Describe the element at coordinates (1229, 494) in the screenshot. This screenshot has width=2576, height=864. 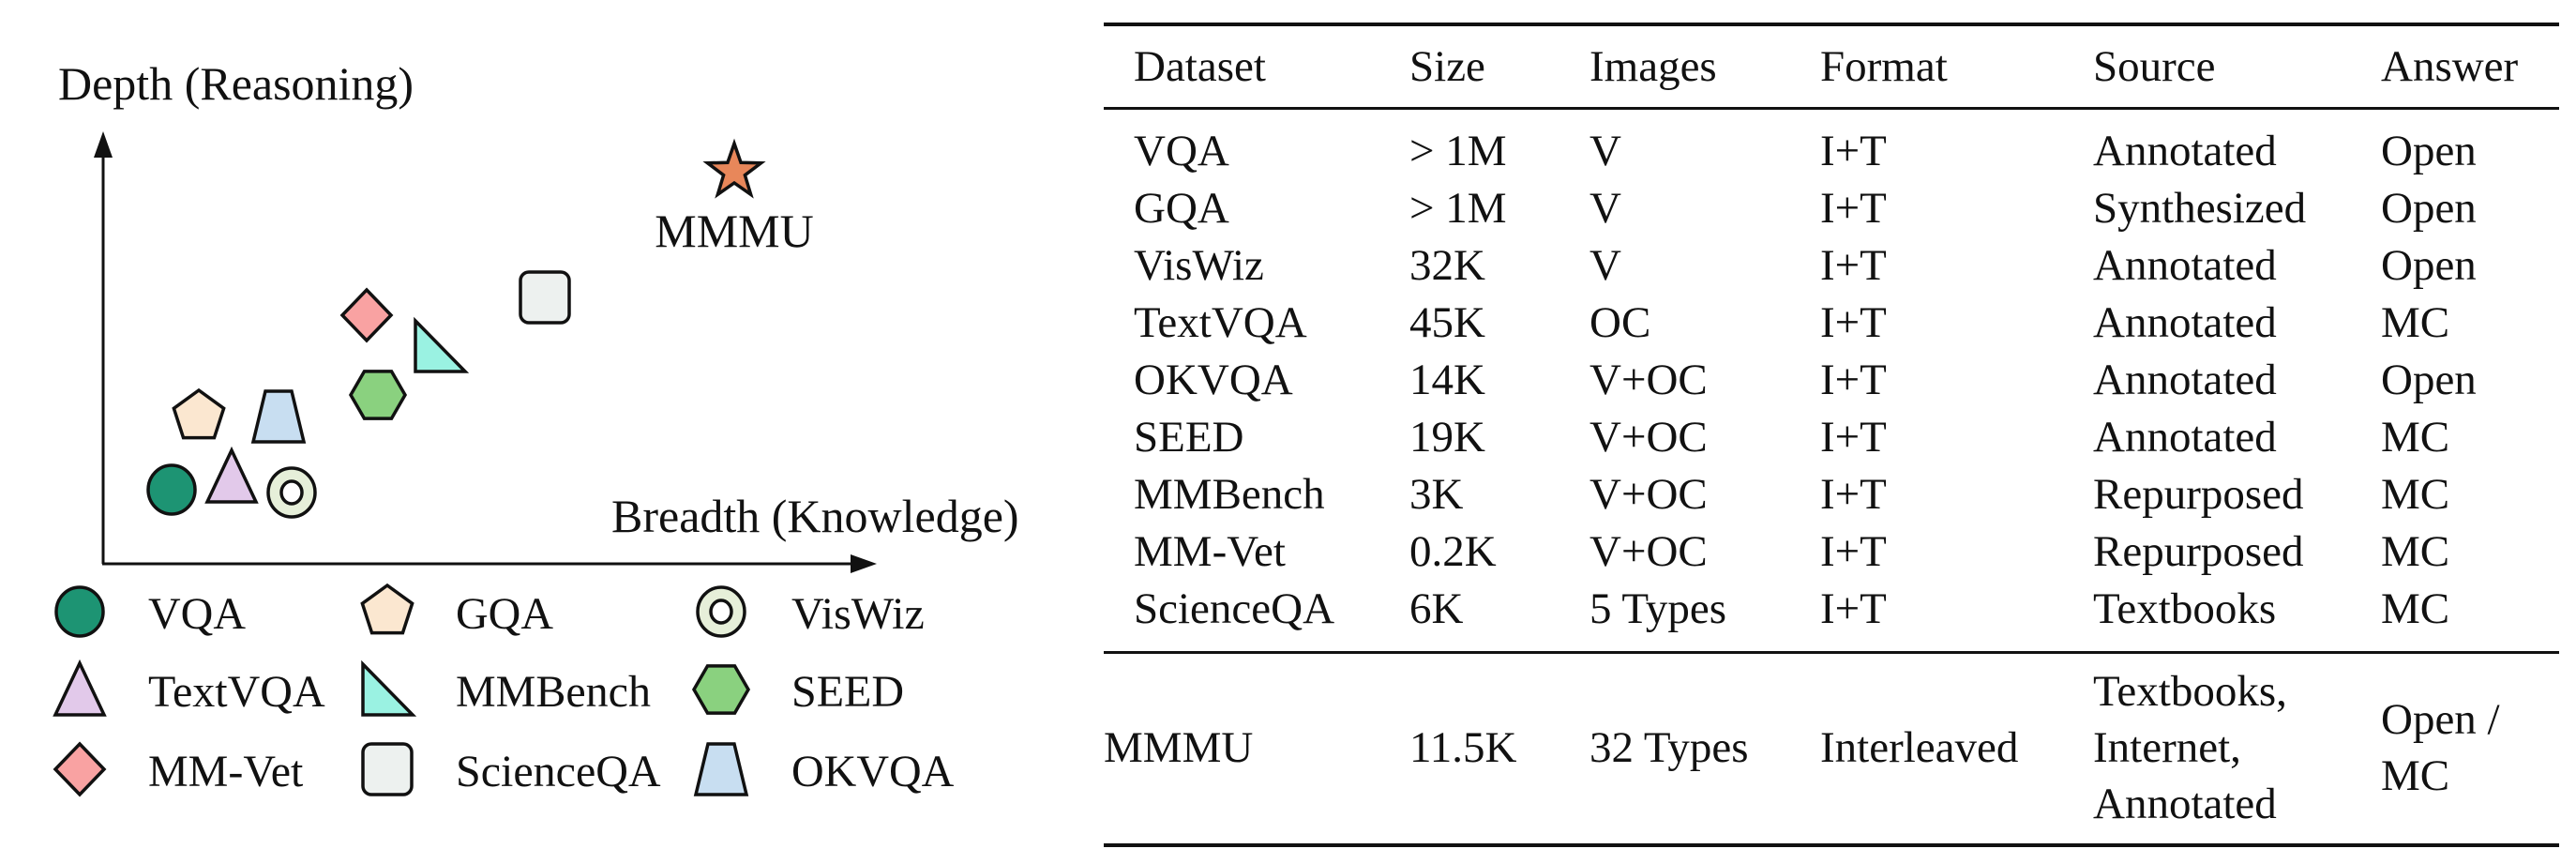
I see `cell-dataset: MMBench` at that location.